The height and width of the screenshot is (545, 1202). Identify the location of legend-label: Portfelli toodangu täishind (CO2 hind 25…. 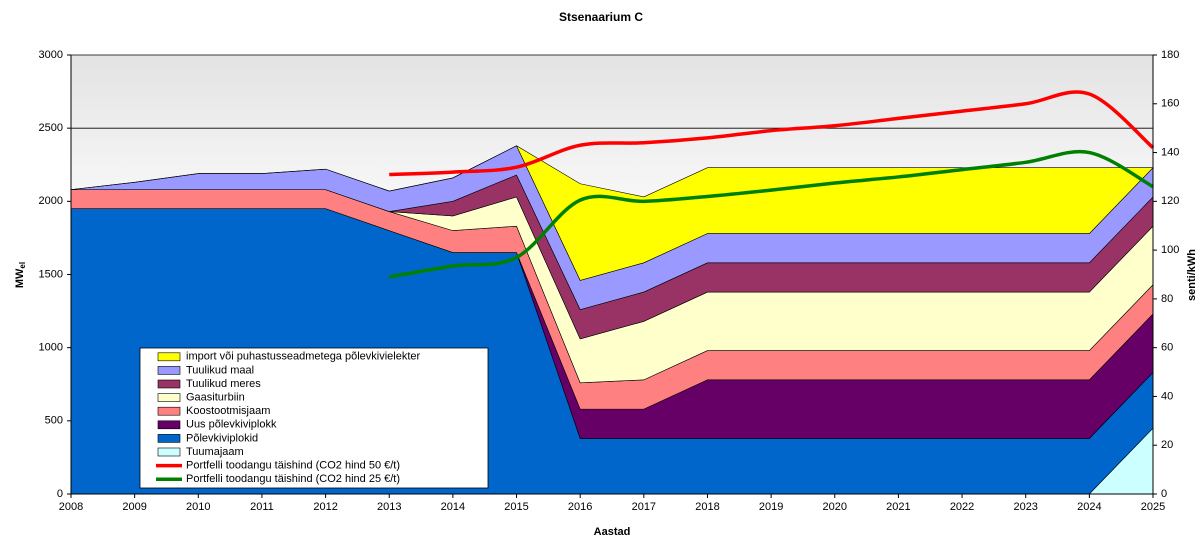
(293, 479).